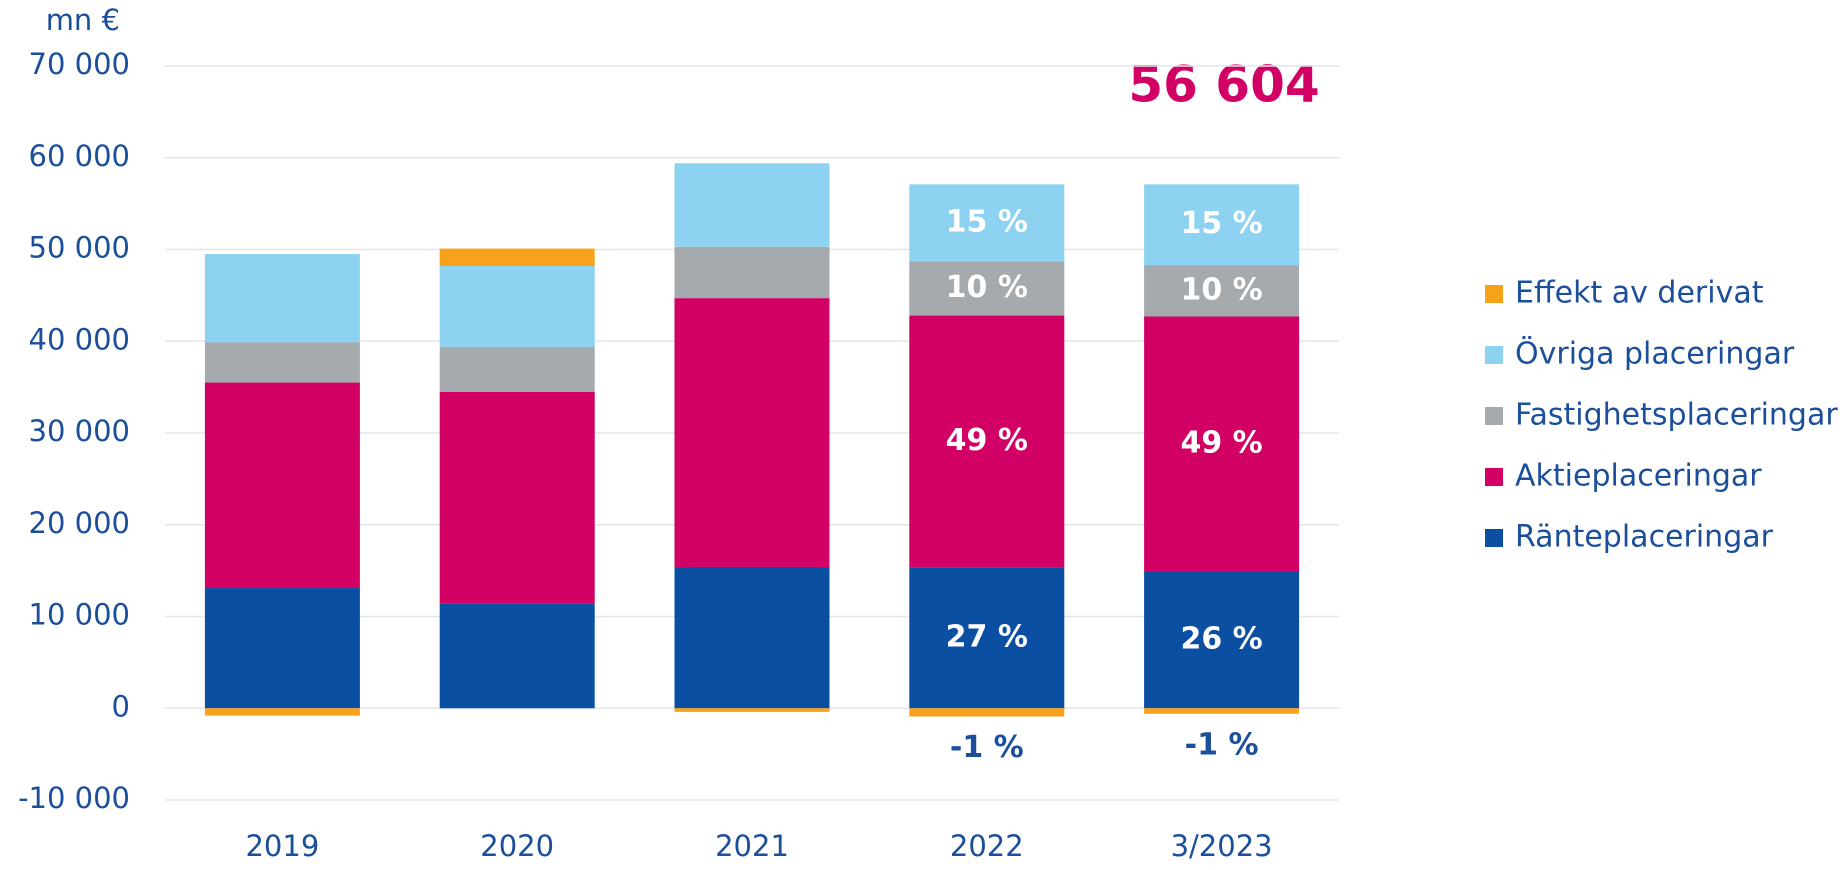 The image size is (1845, 870). What do you see at coordinates (121, 706) in the screenshot?
I see `y-tick-label: 0` at bounding box center [121, 706].